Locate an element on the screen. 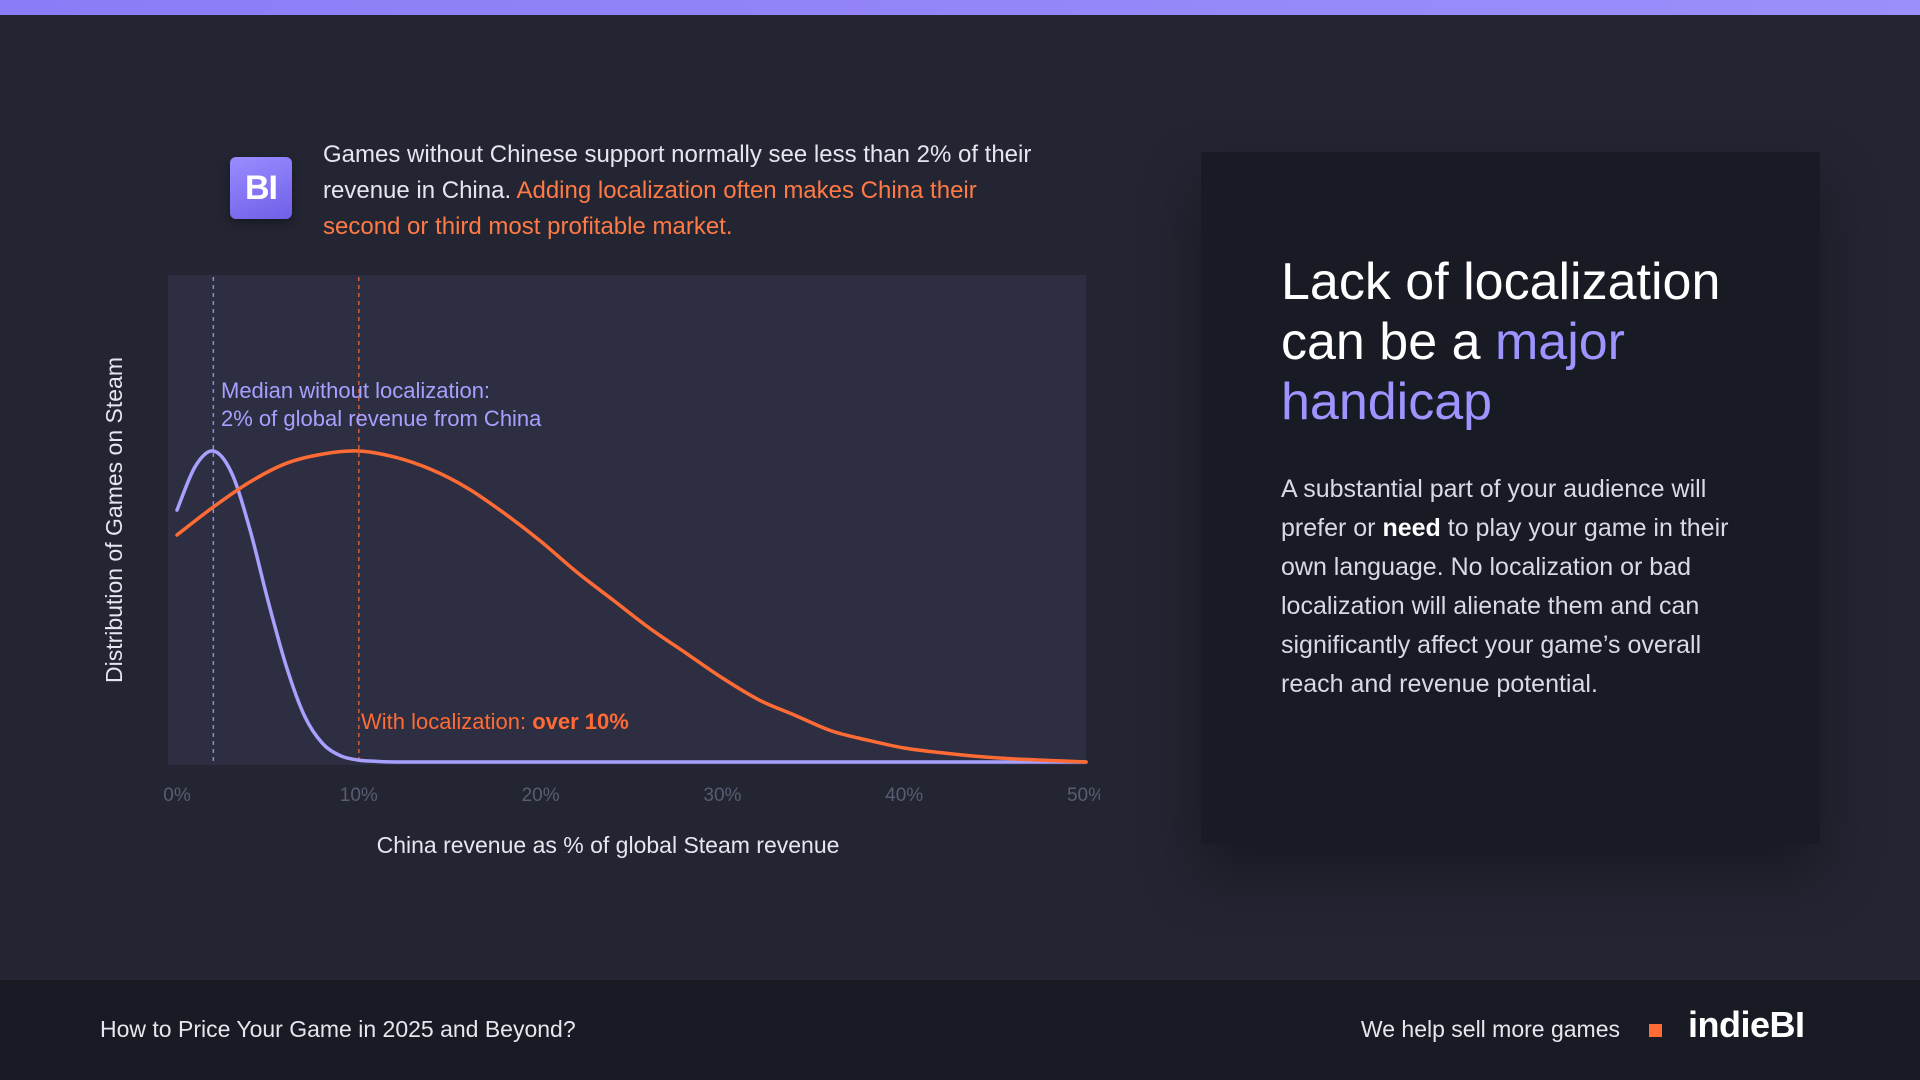 The image size is (1920, 1080). y-axis-label: Distribution of Games on Steam is located at coordinates (114, 520).